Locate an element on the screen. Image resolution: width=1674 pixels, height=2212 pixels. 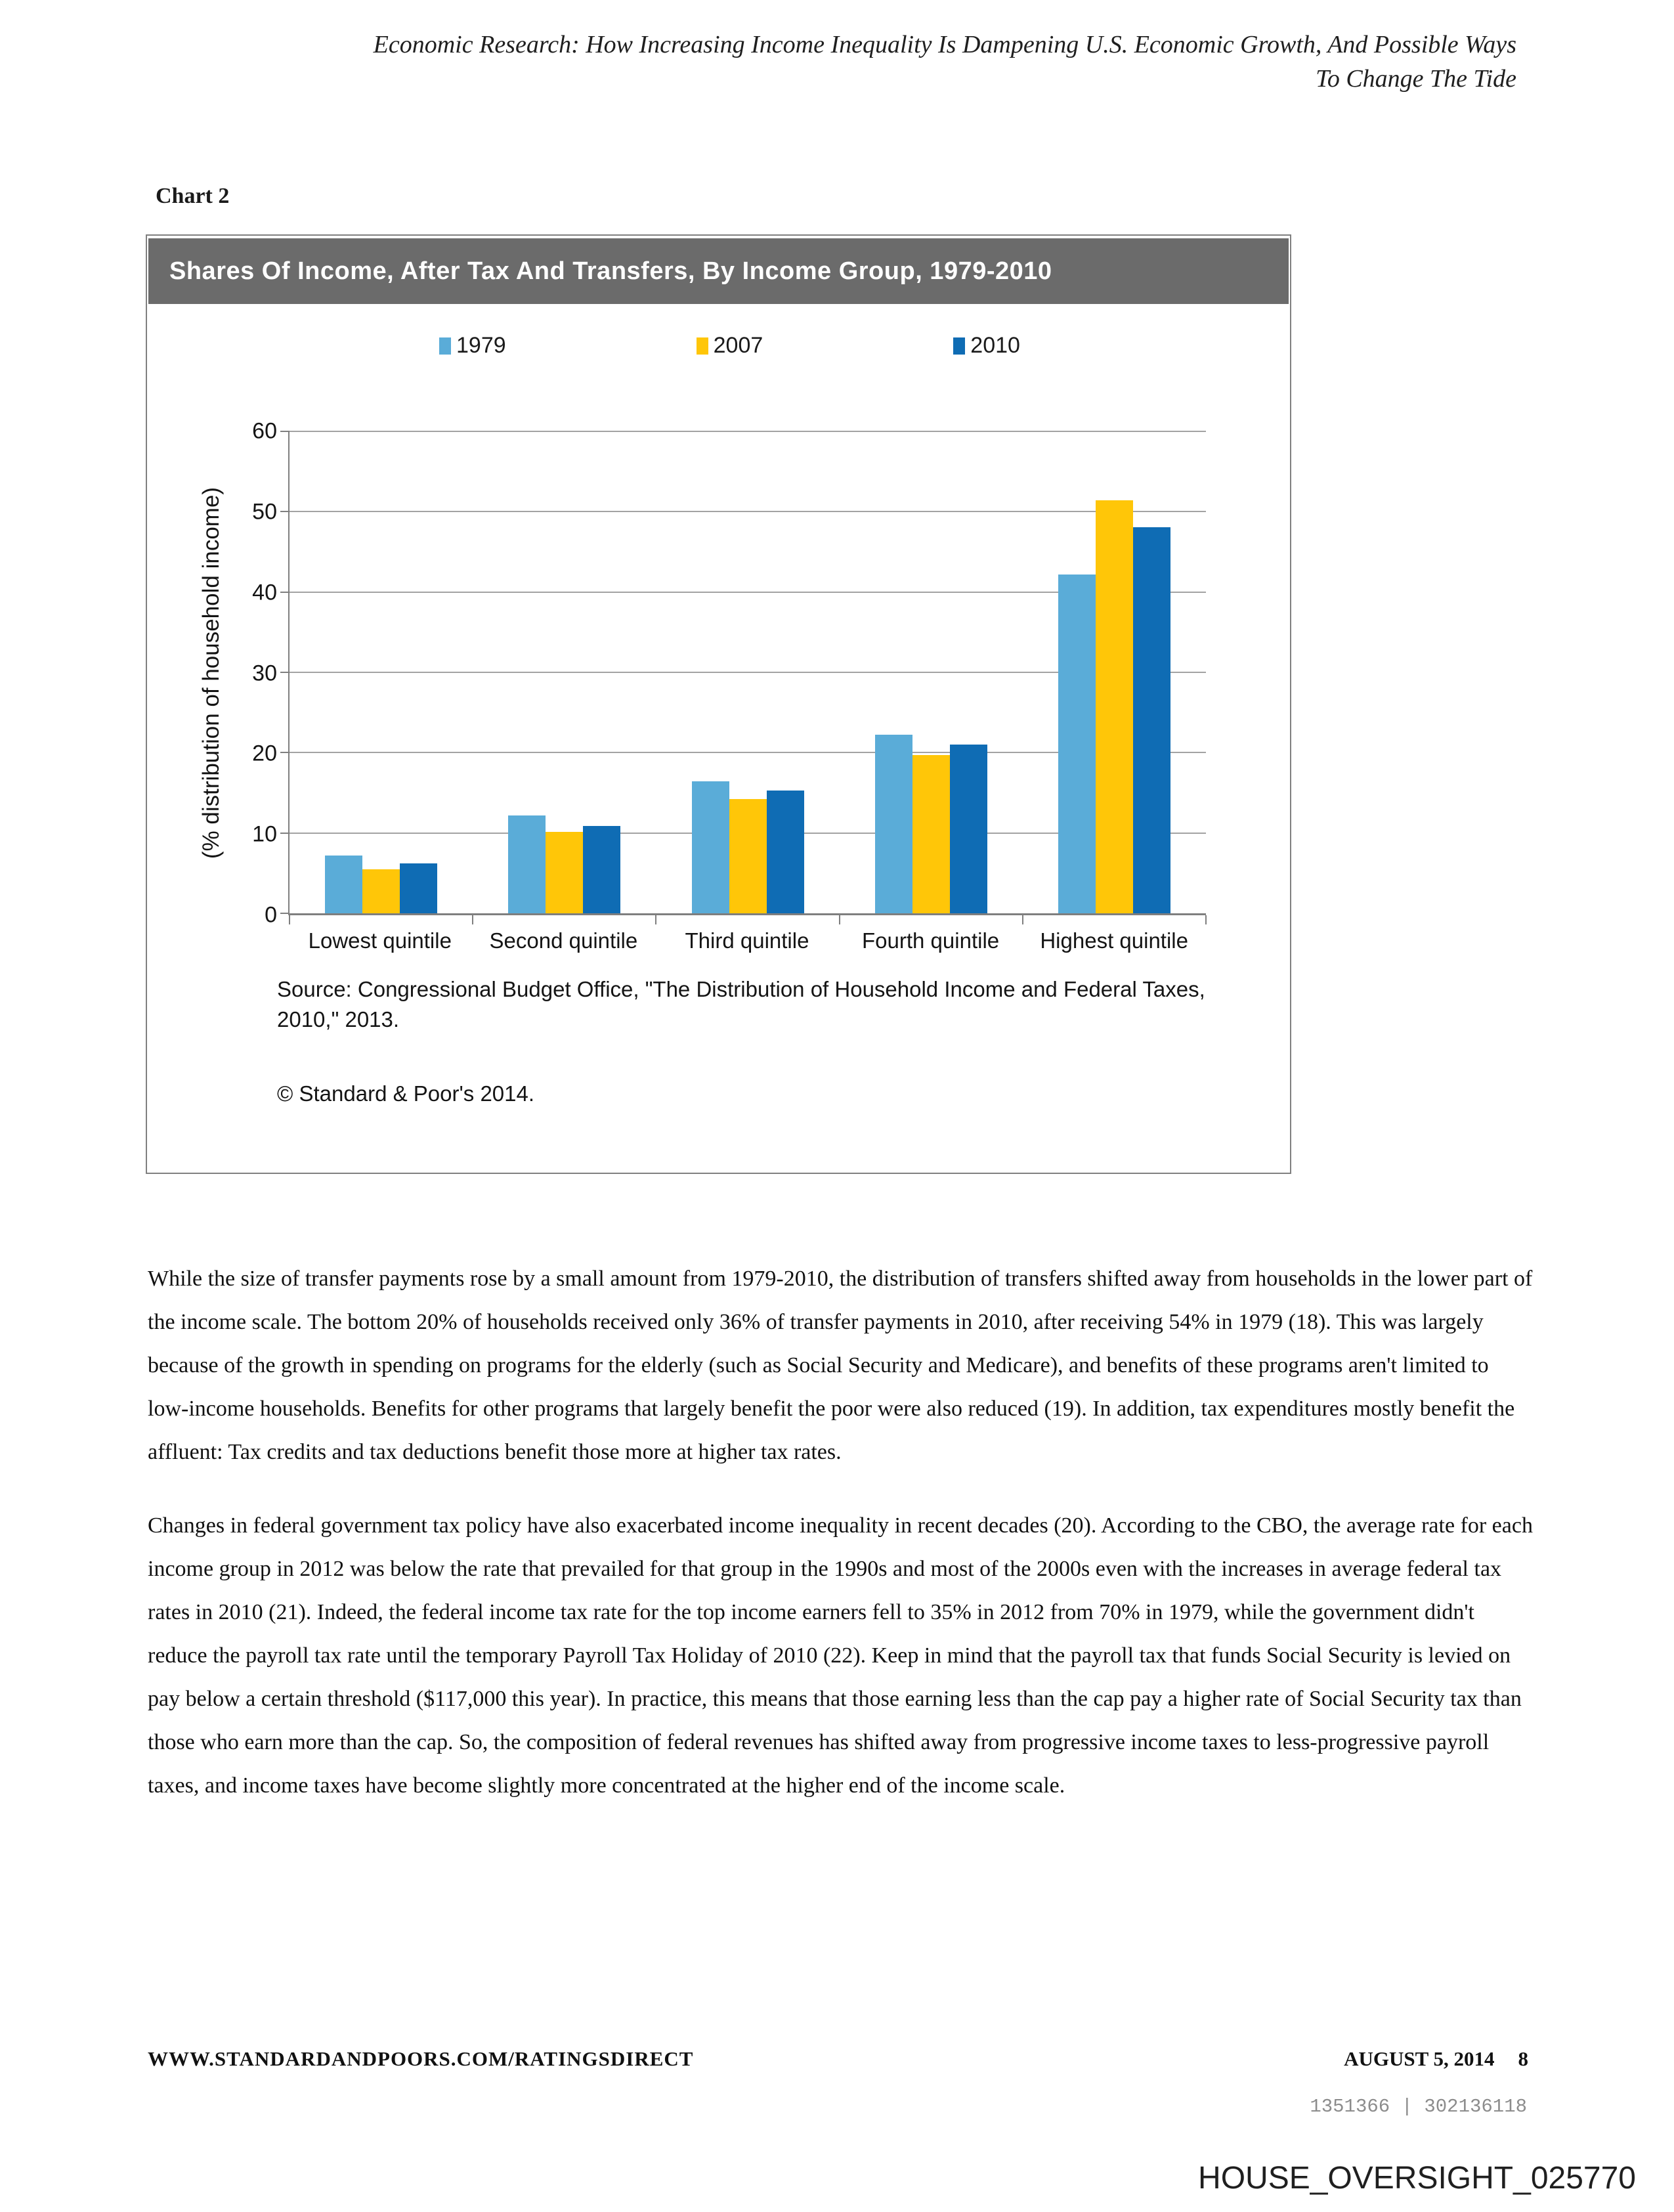
bar-group-highest-quintile is located at coordinates (1114, 672).